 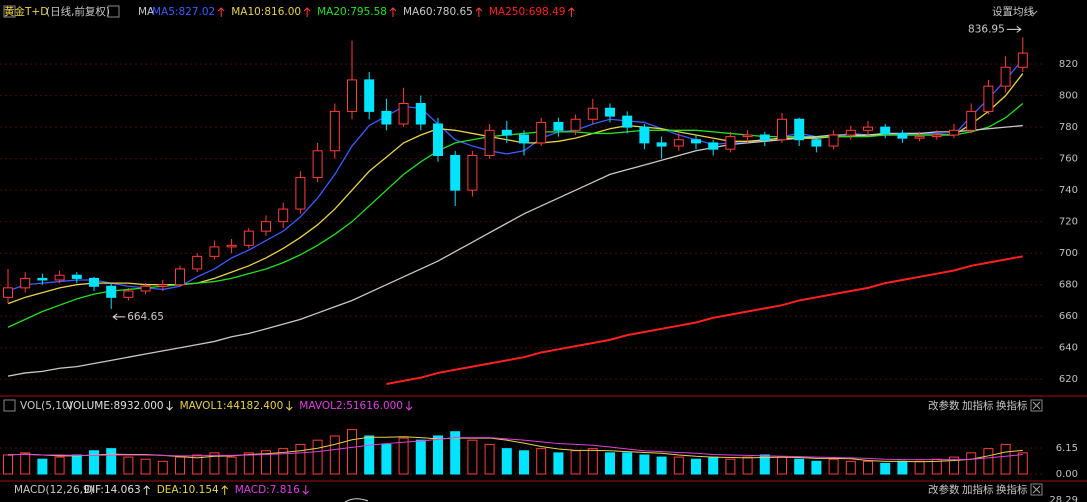 What do you see at coordinates (986, 29) in the screenshot?
I see `price-annotation: 836.95` at bounding box center [986, 29].